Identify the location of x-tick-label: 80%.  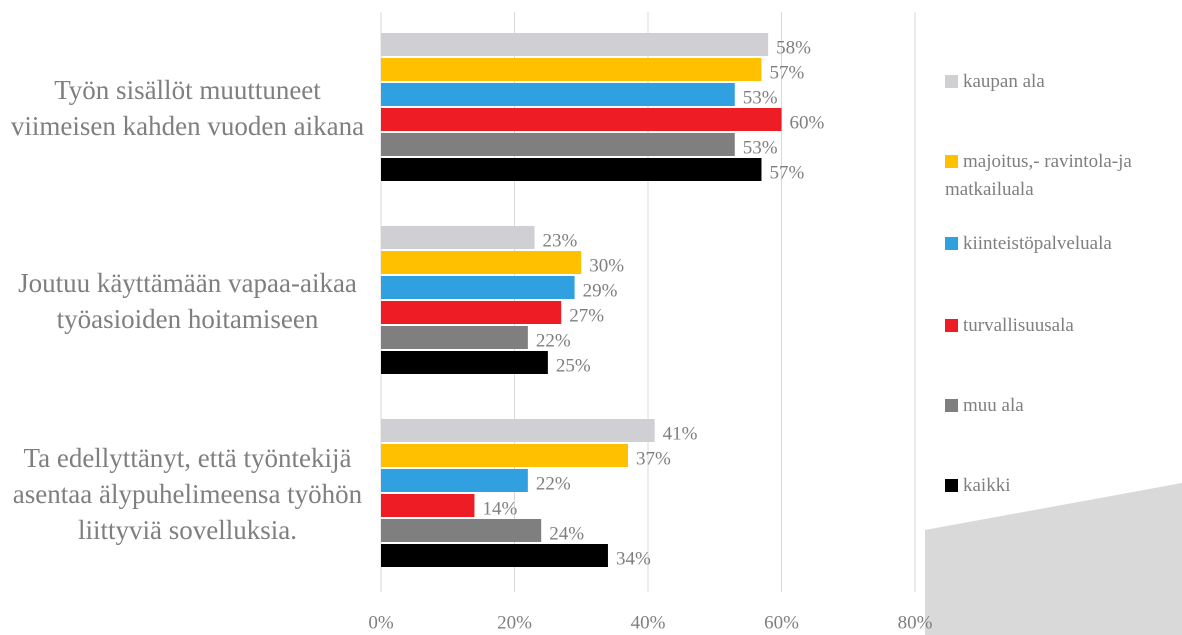
(915, 622).